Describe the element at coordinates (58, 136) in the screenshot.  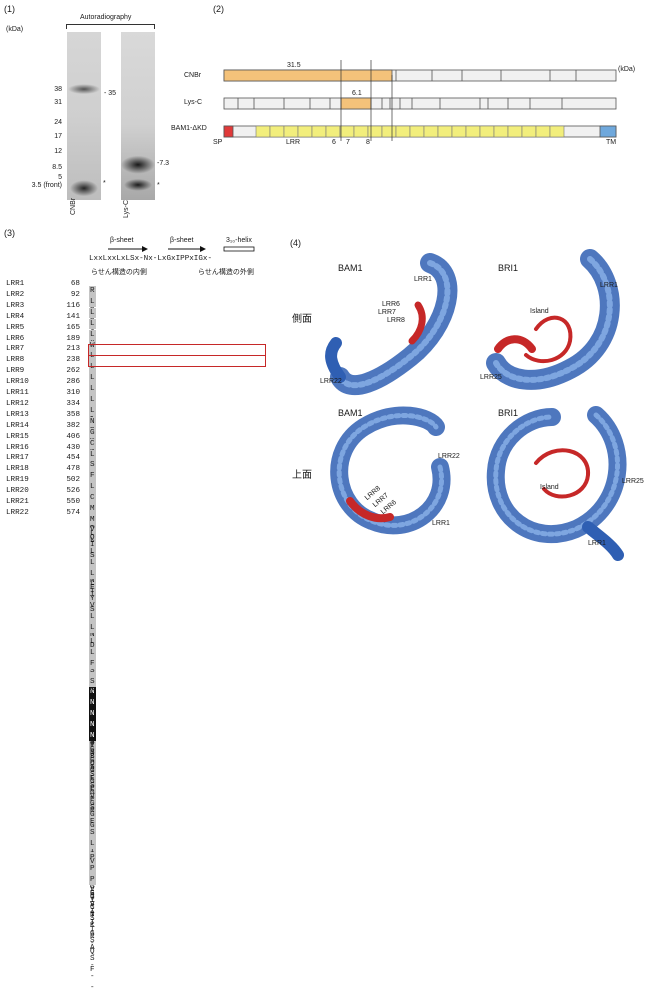
I see `marker-17: 17` at that location.